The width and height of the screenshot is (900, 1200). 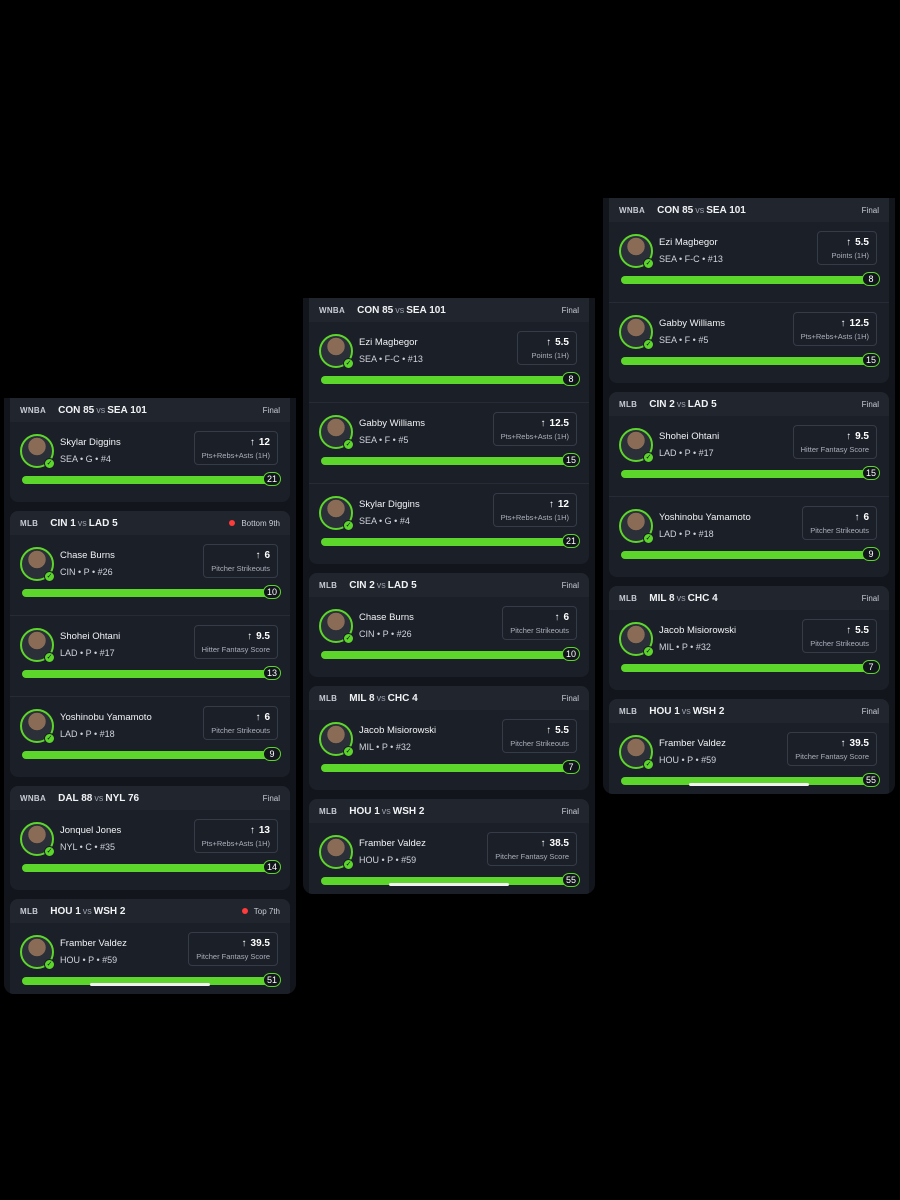 I want to click on matchup-score: MIL 8 vs CHC 4, so click(x=383, y=698).